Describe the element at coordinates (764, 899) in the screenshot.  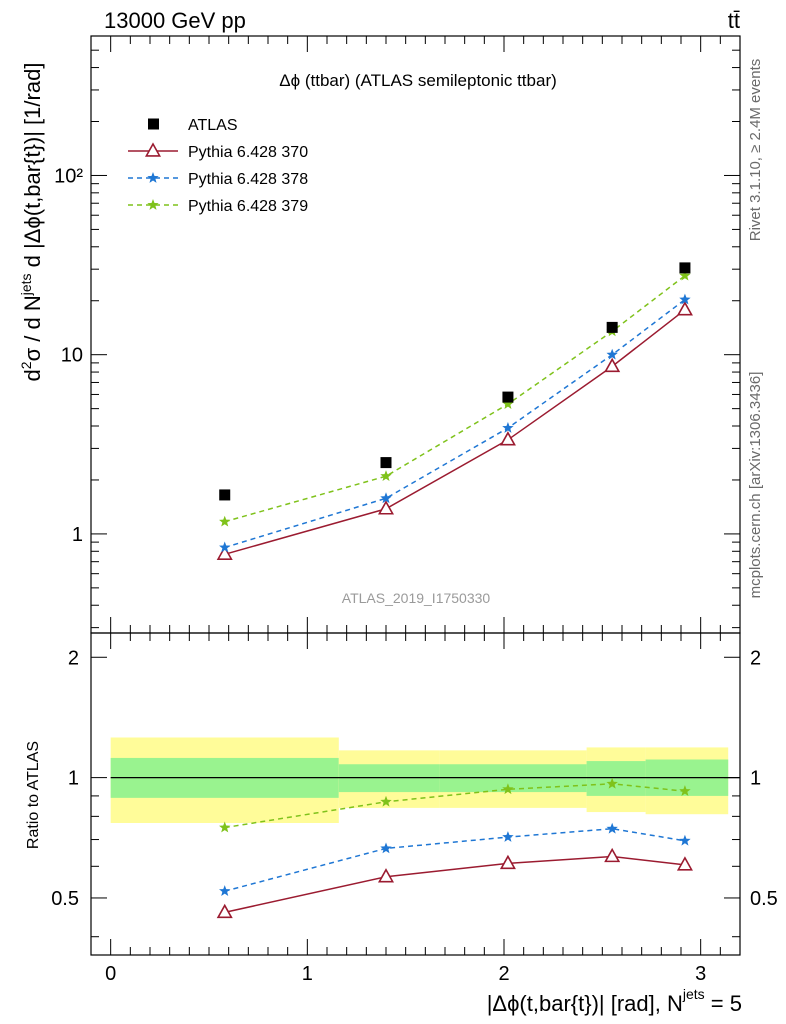
I see `ratio-tick-label-right: 0.5` at that location.